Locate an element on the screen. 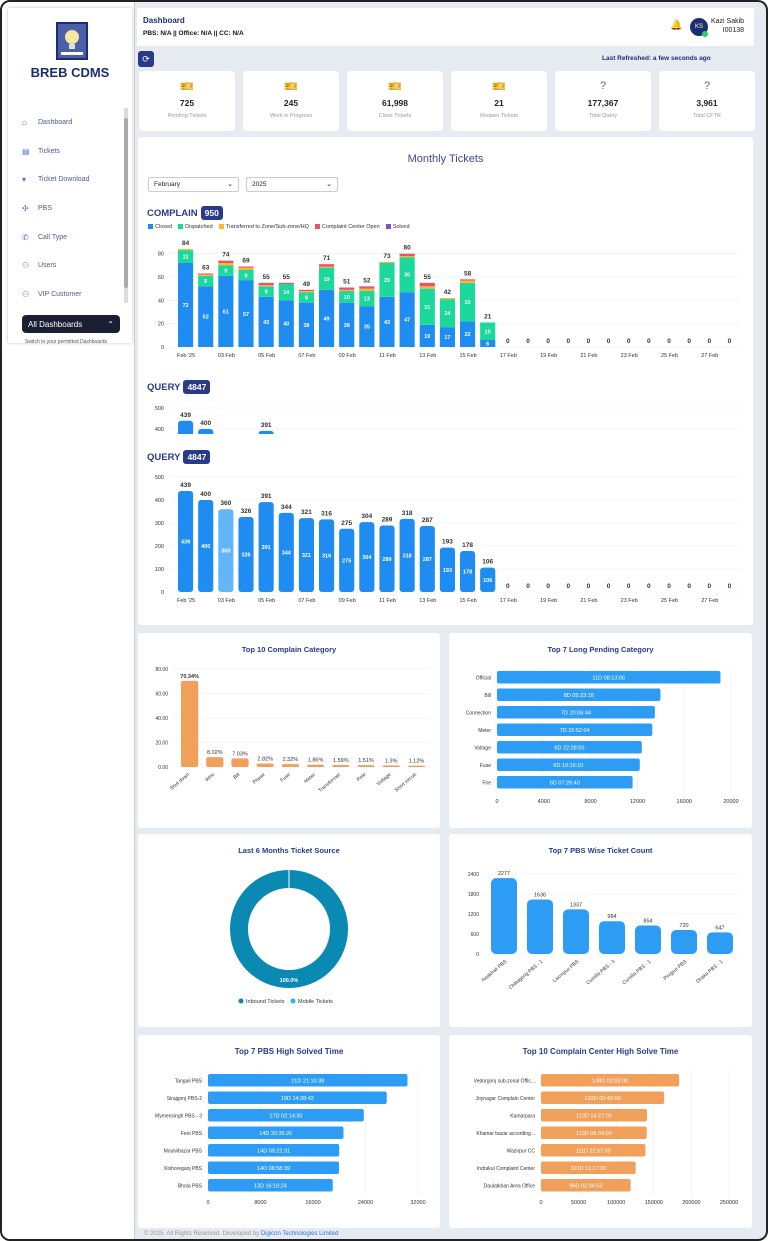 The height and width of the screenshot is (1241, 768). user-info: Kazi Sakib I00138 is located at coordinates (727, 26).